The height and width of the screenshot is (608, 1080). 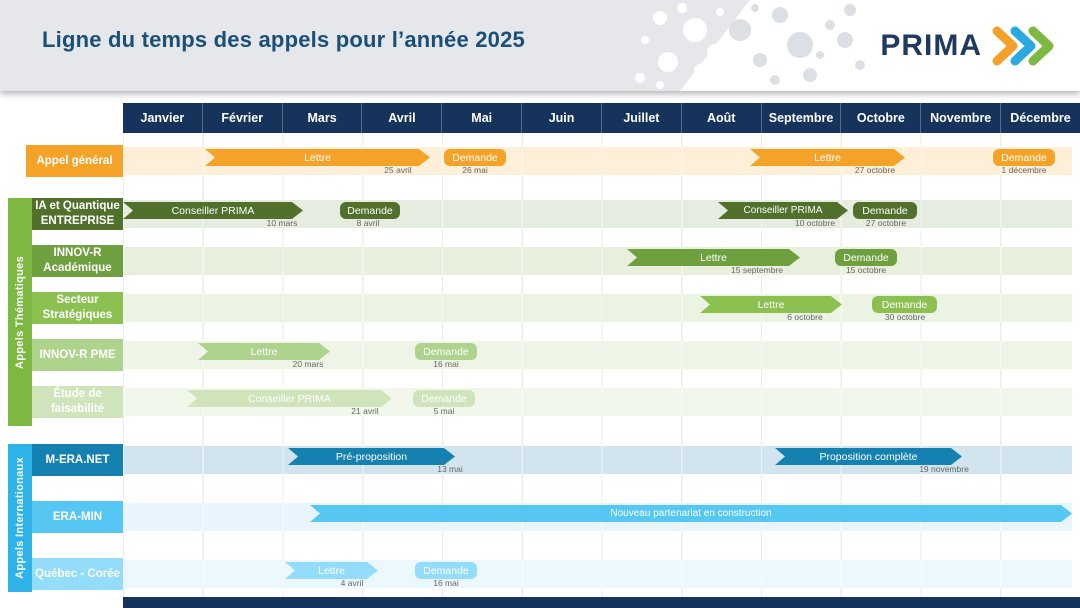 What do you see at coordinates (601, 602) in the screenshot?
I see `bottom-navy-bar` at bounding box center [601, 602].